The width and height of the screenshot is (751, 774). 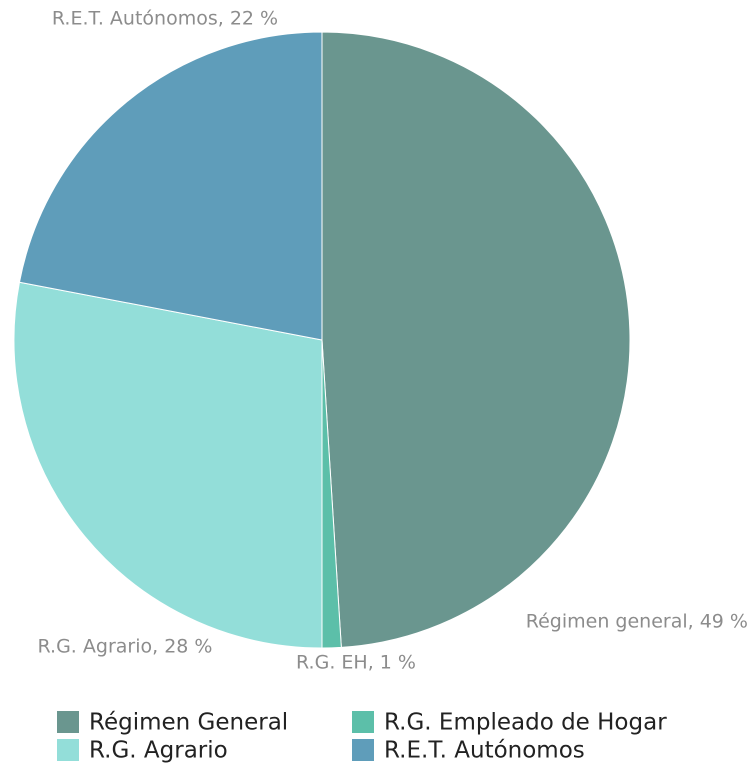 What do you see at coordinates (158, 751) in the screenshot?
I see `legend-label: R.G. Agrario` at bounding box center [158, 751].